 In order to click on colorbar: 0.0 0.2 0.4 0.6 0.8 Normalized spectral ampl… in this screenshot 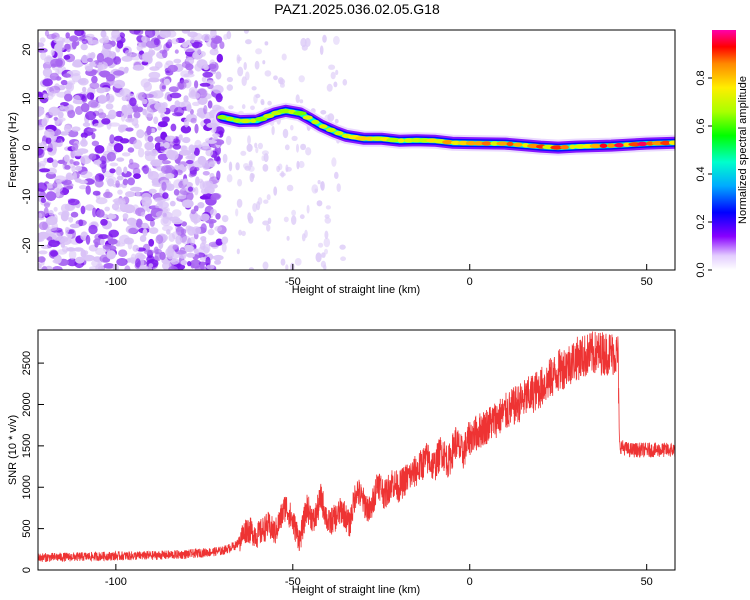, I will do `click(722, 154)`.